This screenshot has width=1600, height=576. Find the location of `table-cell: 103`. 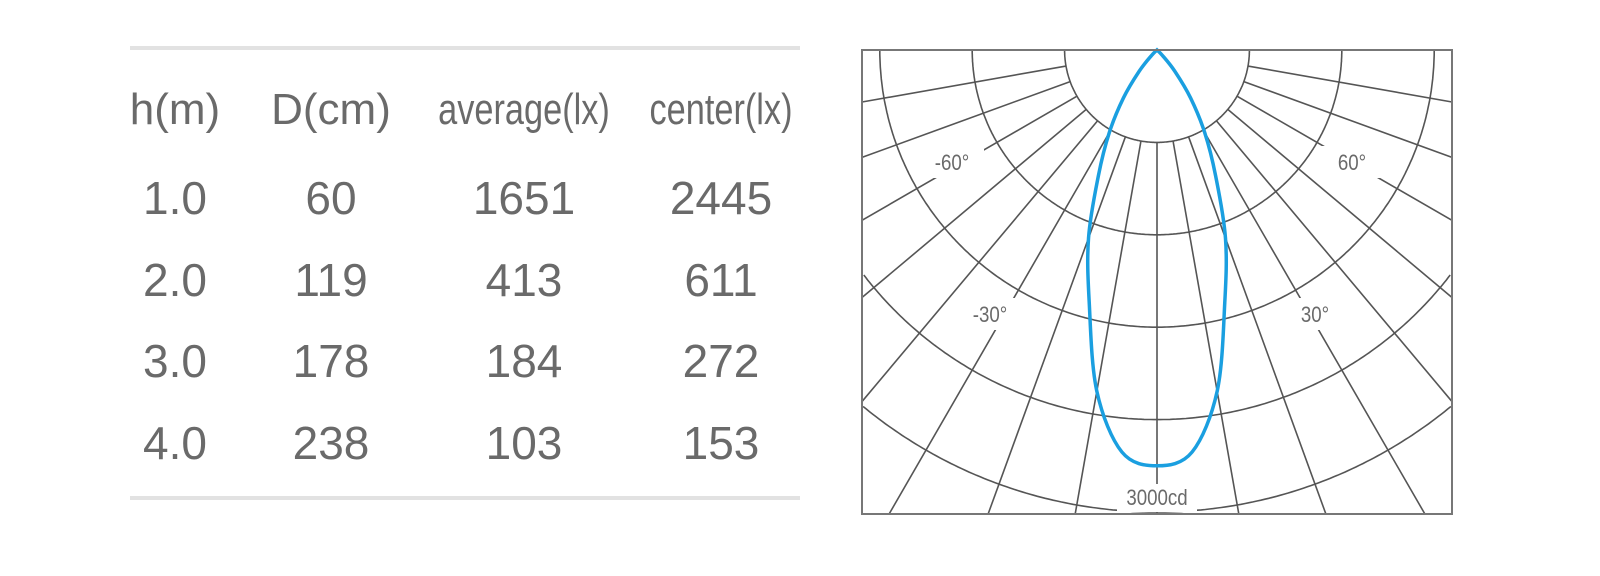

table-cell: 103 is located at coordinates (524, 443).